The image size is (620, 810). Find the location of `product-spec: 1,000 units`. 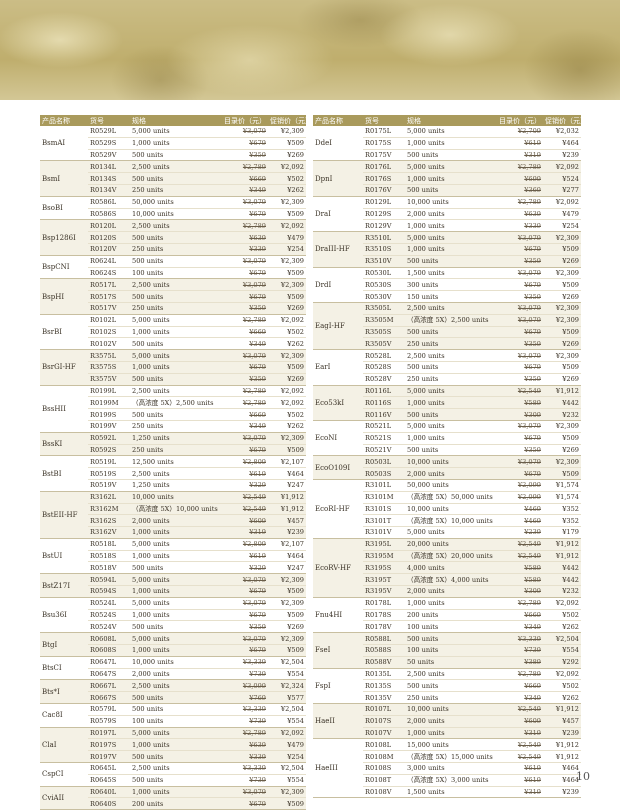

product-spec: 1,000 units is located at coordinates (449, 438).